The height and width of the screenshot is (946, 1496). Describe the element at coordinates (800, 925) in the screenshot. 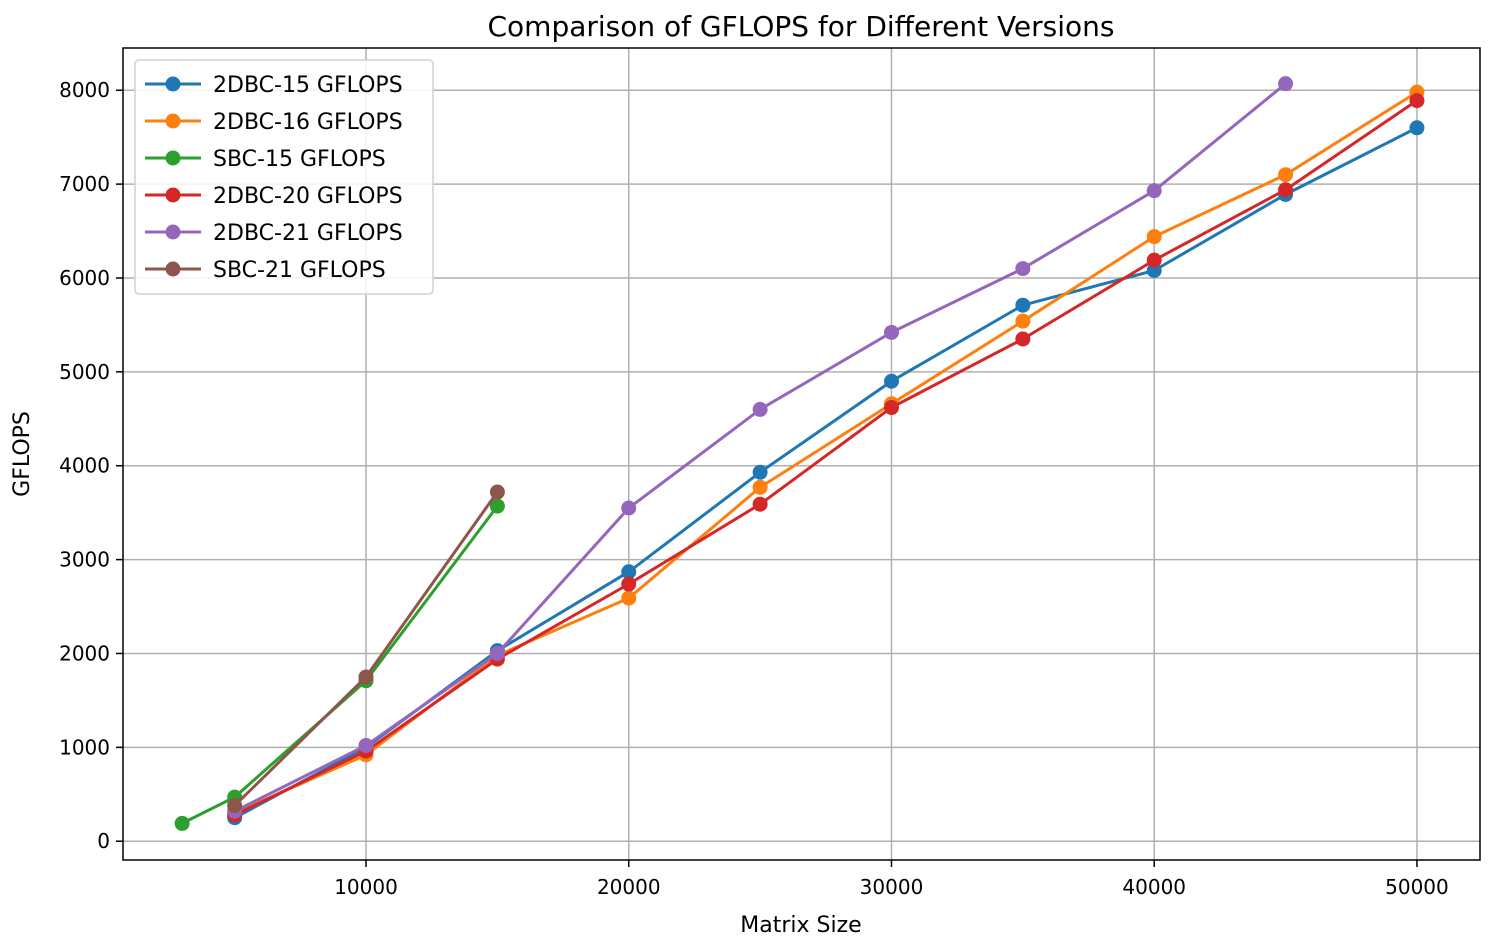

I see `x-axis-label: Matrix Size` at that location.